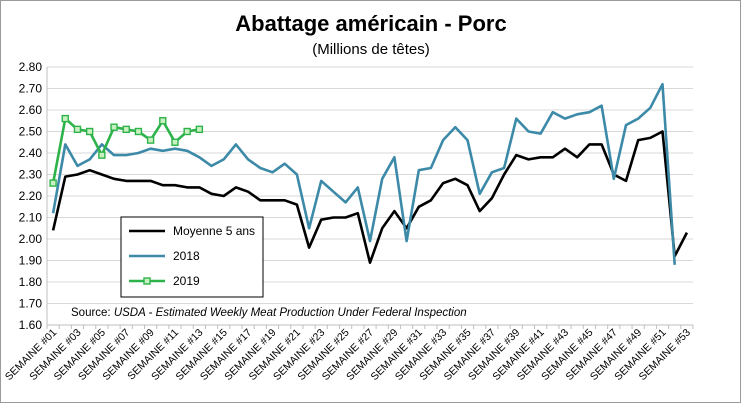 The height and width of the screenshot is (403, 741). What do you see at coordinates (31, 132) in the screenshot?
I see `y-tick-label: 2.50` at bounding box center [31, 132].